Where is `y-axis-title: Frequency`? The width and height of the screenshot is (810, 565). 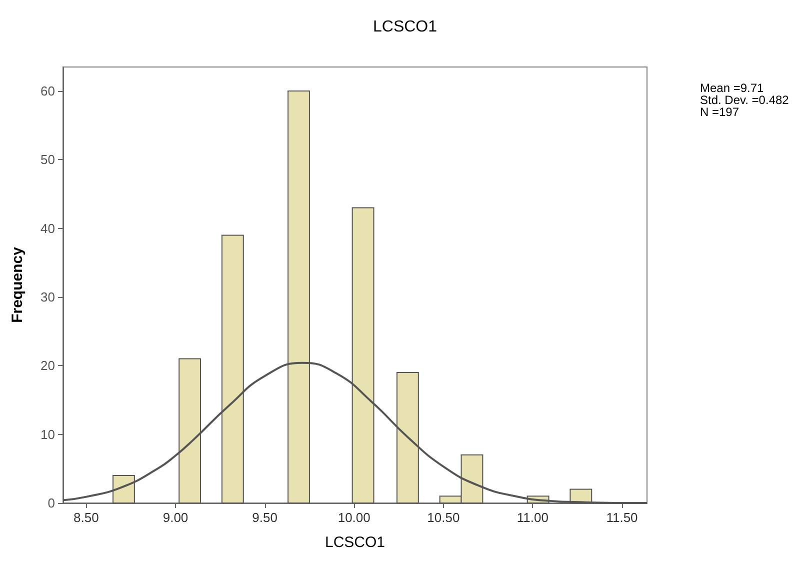 y-axis-title: Frequency is located at coordinates (17, 284).